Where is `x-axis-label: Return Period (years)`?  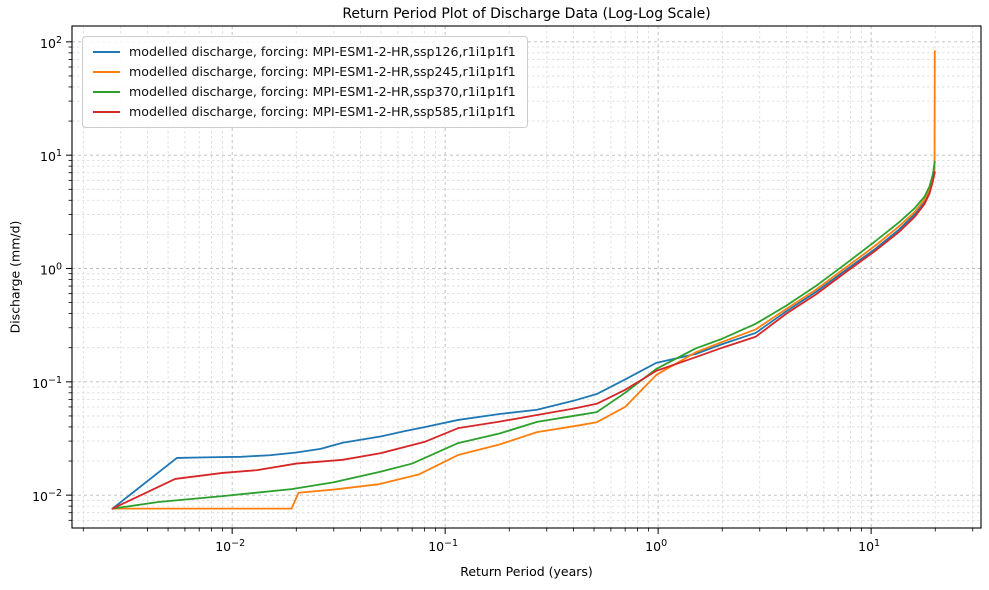 x-axis-label: Return Period (years) is located at coordinates (526, 571).